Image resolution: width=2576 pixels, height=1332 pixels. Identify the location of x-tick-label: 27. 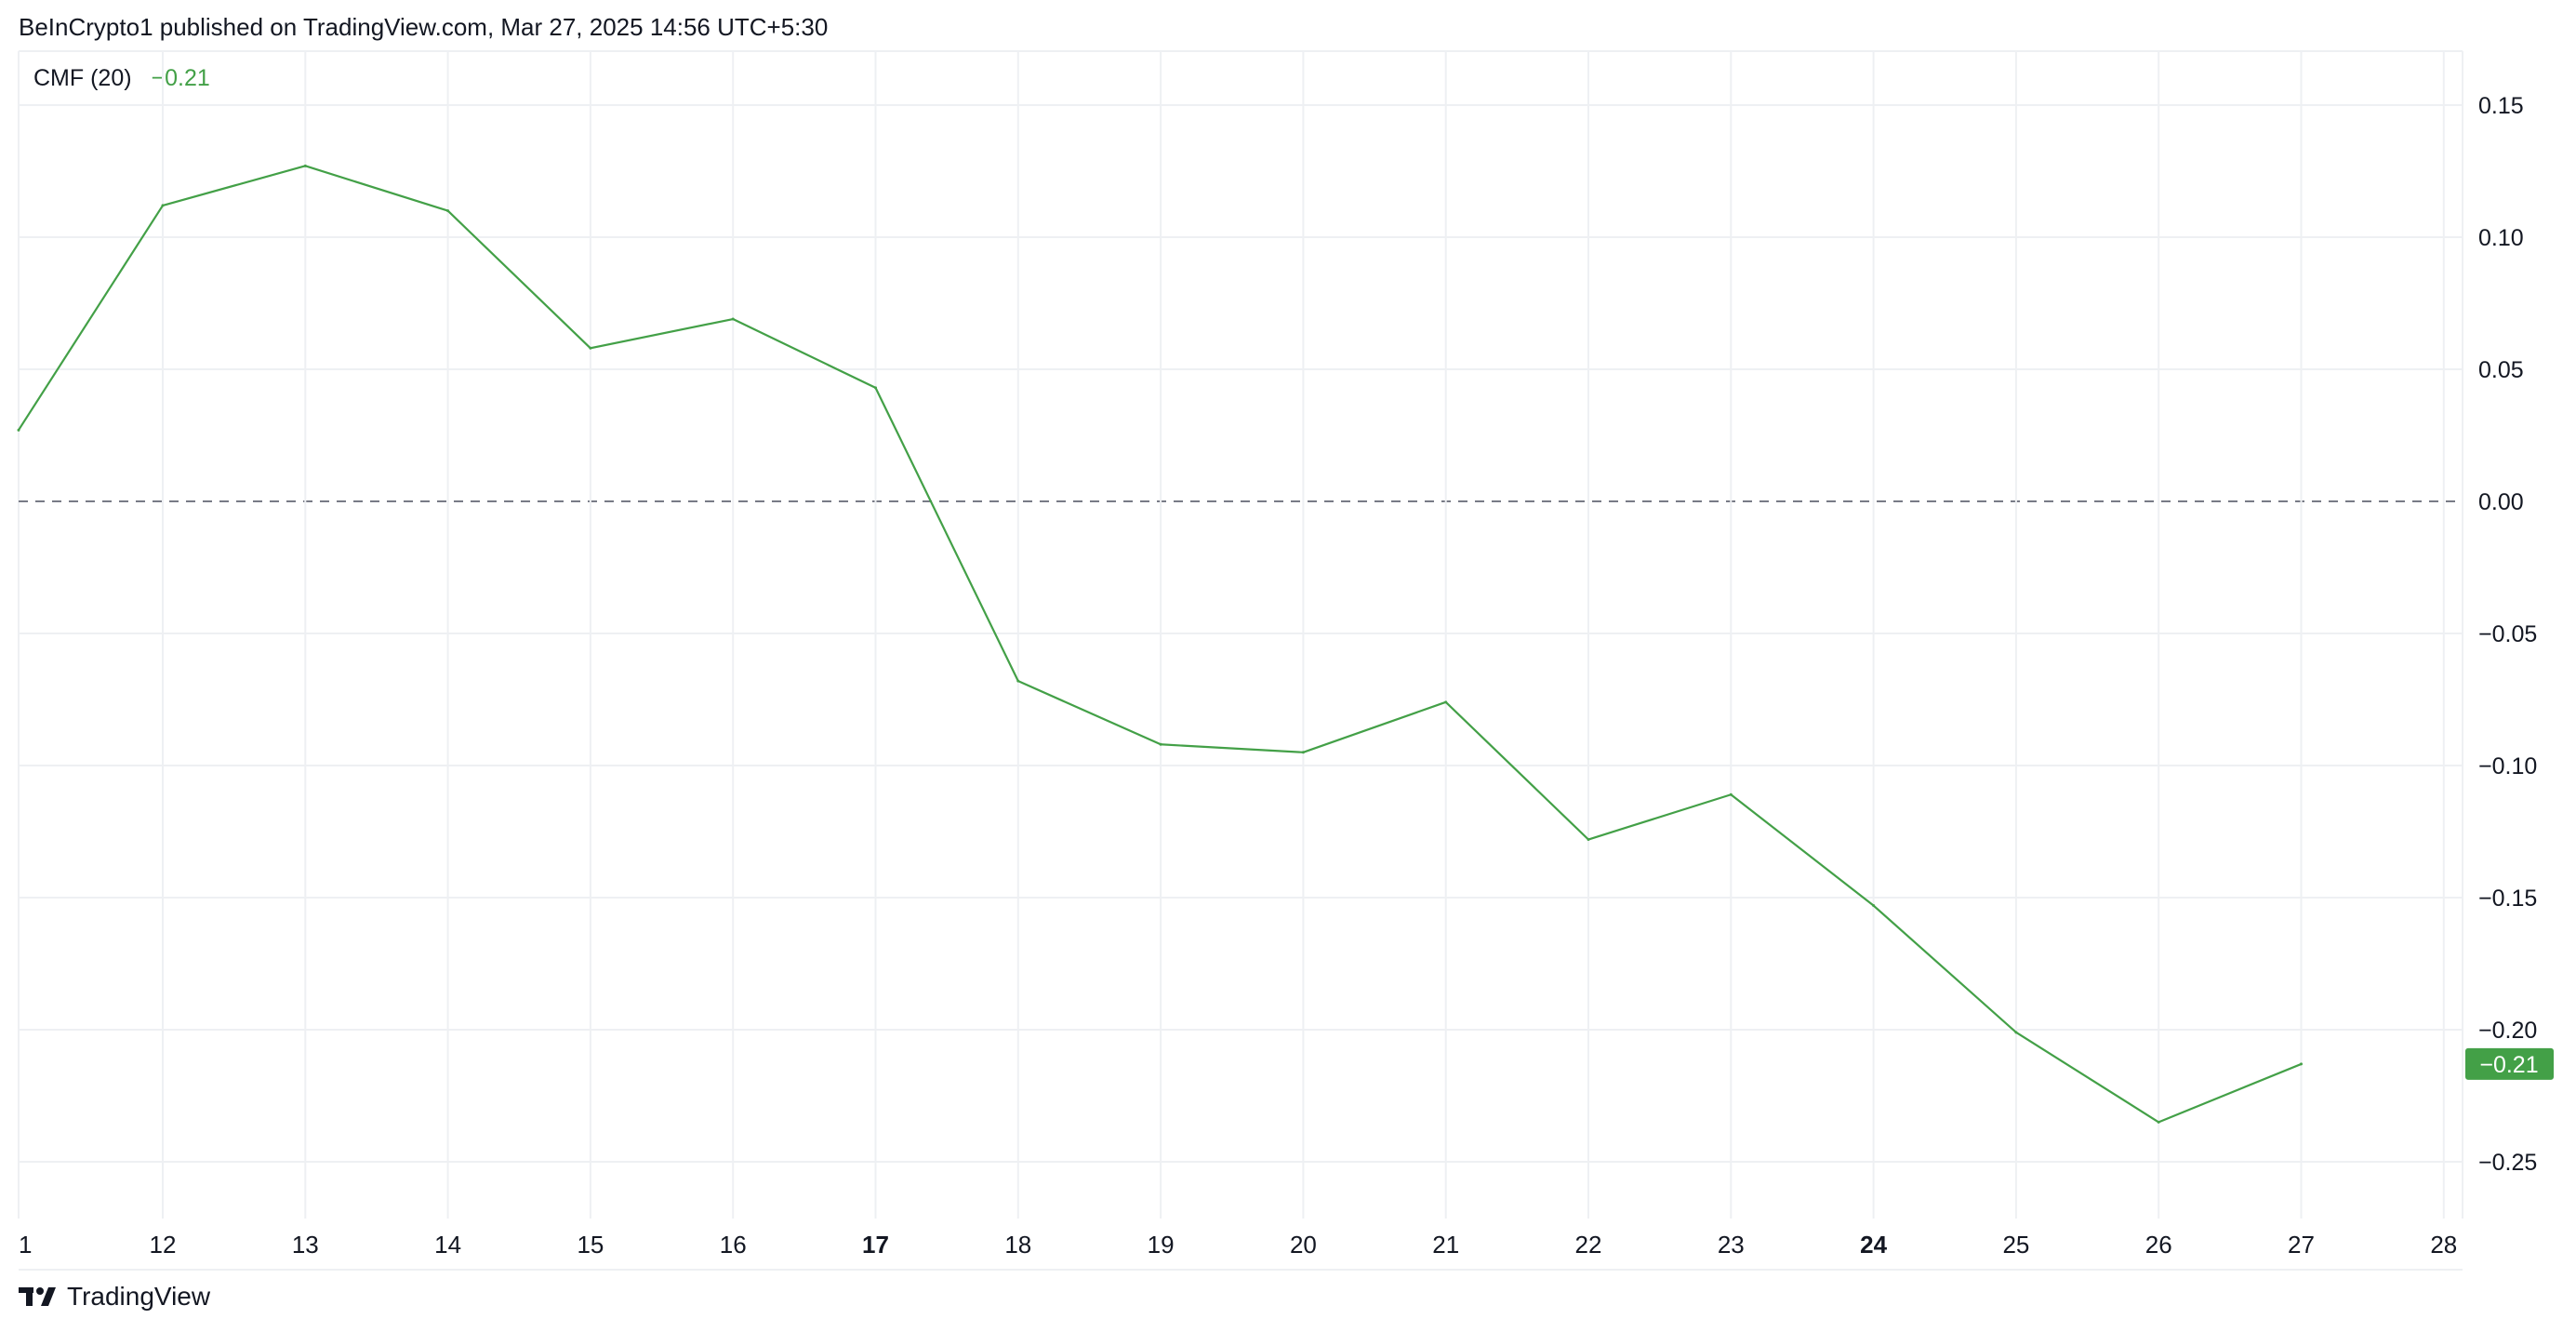
(2301, 1245).